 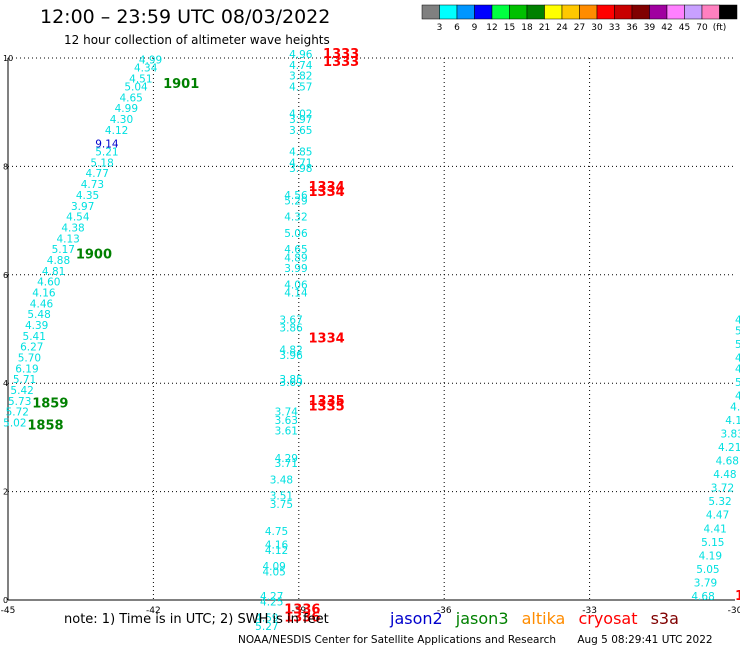 What do you see at coordinates (290, 383) in the screenshot?
I see `data-label: 3.69` at bounding box center [290, 383].